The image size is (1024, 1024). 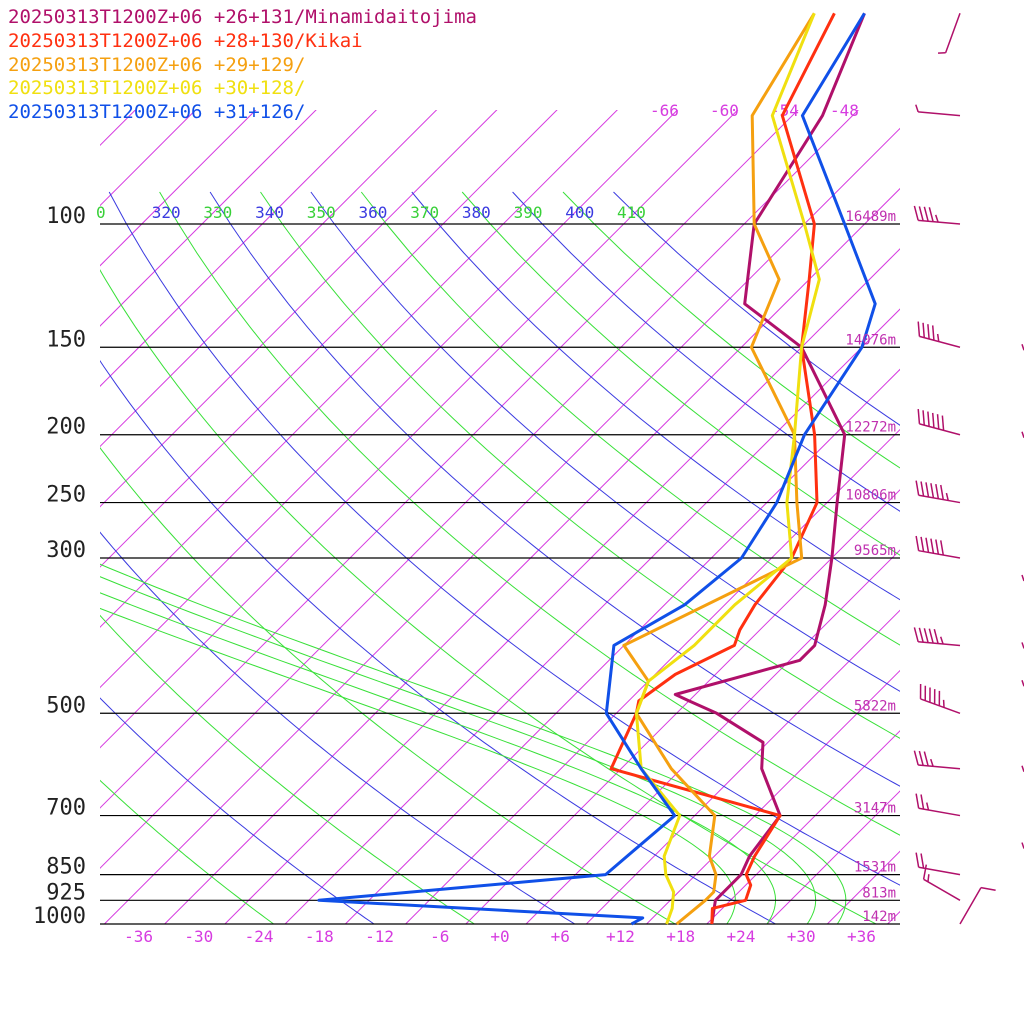 I want to click on x-tick-label: -12, so click(x=379, y=936).